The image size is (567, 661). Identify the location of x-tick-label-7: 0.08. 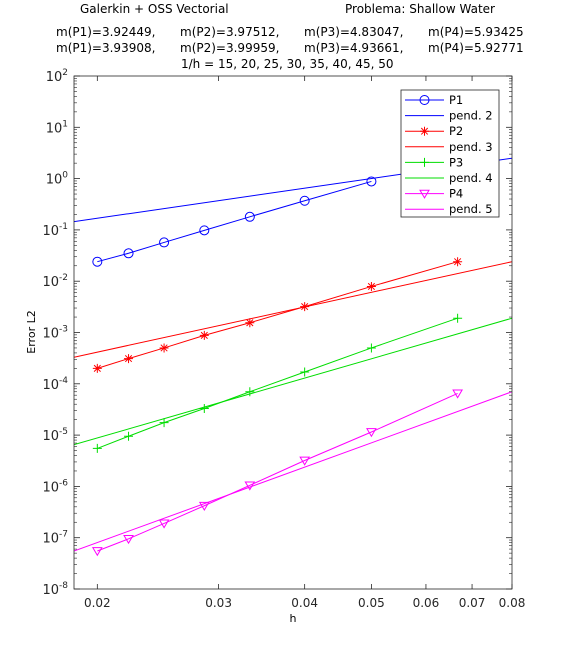
(512, 603).